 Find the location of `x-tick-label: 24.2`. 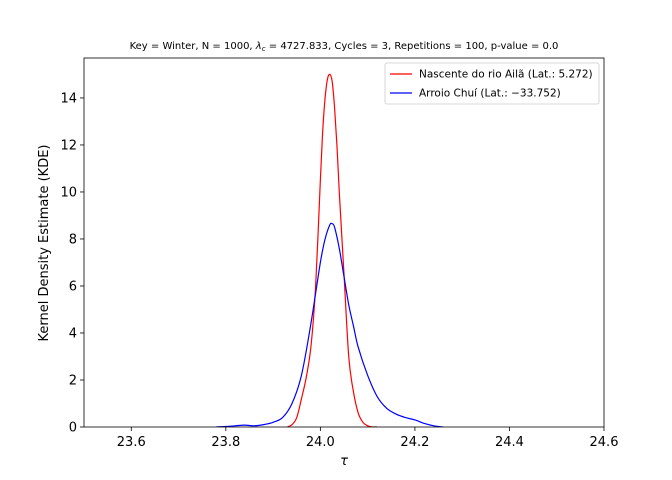

x-tick-label: 24.2 is located at coordinates (414, 442).